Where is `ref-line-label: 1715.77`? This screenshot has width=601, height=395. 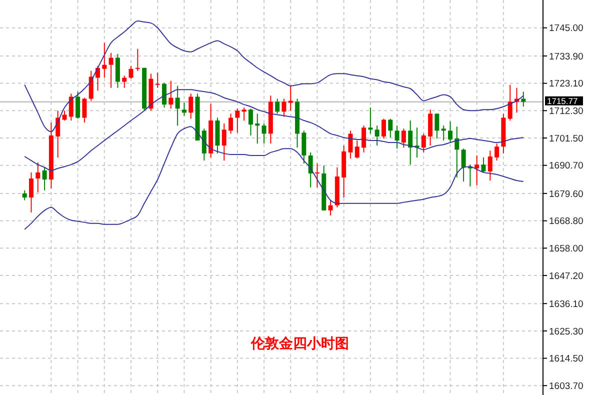
ref-line-label: 1715.77 is located at coordinates (562, 101).